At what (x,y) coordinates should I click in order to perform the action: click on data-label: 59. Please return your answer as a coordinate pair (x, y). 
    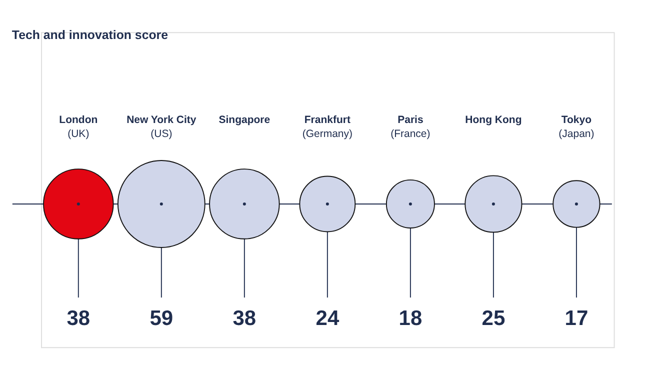
    Looking at the image, I should click on (162, 318).